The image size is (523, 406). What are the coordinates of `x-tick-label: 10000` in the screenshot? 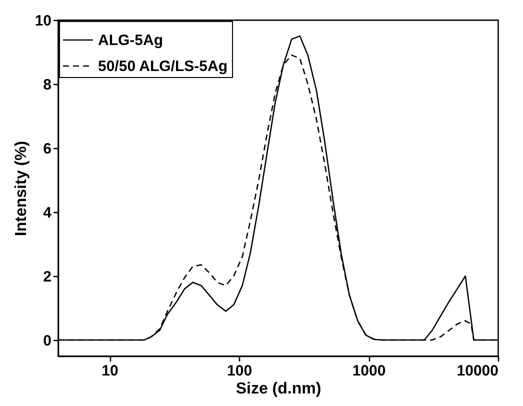 It's located at (477, 371).